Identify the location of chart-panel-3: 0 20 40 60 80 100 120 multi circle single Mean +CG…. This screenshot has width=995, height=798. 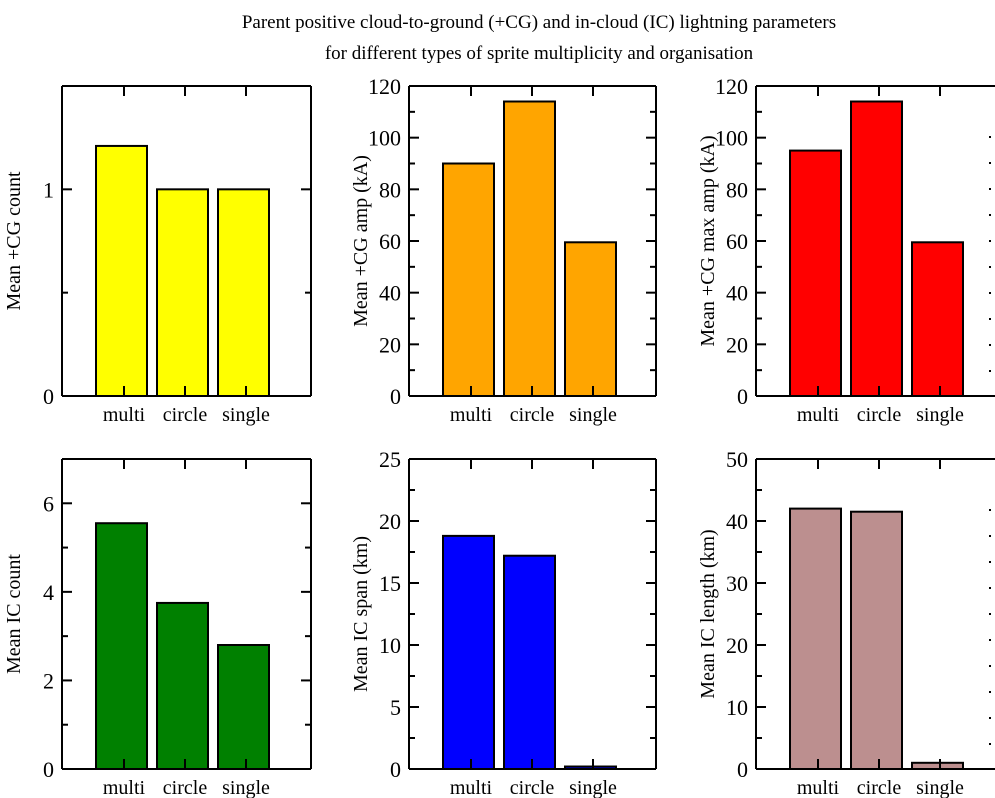
(846, 250).